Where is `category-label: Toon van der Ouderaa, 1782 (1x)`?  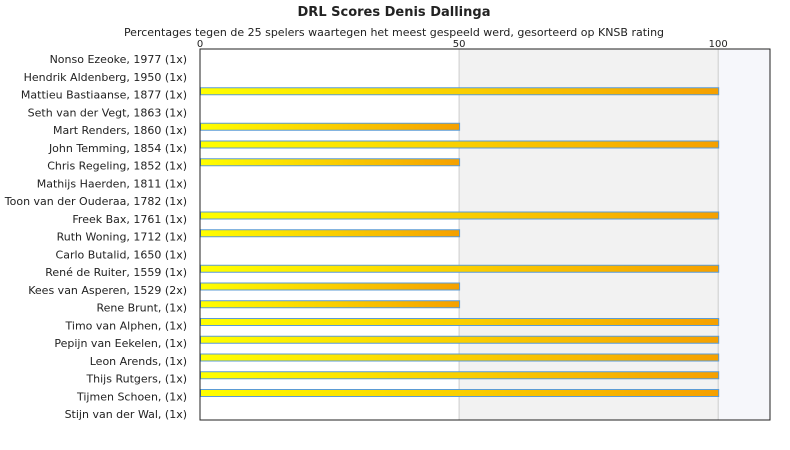
category-label: Toon van der Ouderaa, 1782 (1x) is located at coordinates (95, 201).